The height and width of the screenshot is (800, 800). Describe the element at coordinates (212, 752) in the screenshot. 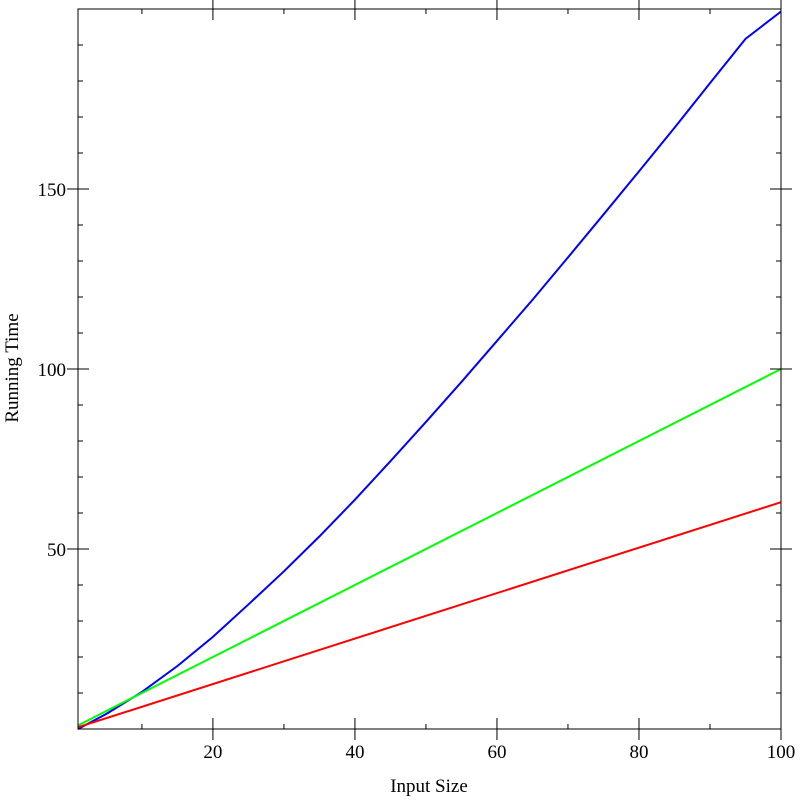

I see `x-tick-label: 20` at that location.